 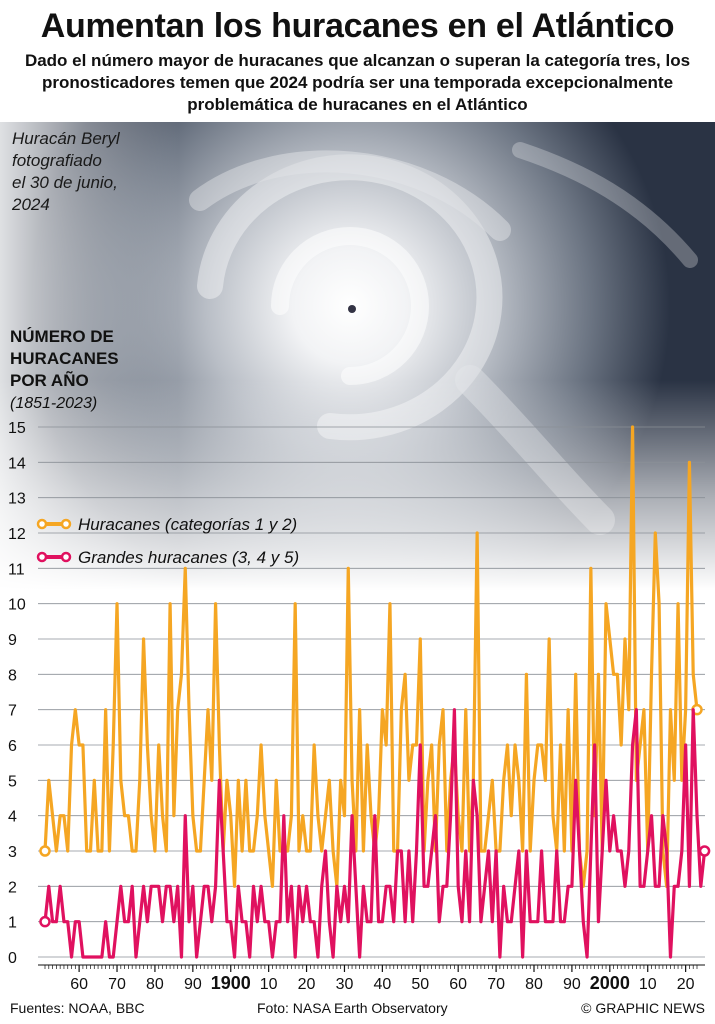 What do you see at coordinates (12, 746) in the screenshot?
I see `y-tick-label: 6` at bounding box center [12, 746].